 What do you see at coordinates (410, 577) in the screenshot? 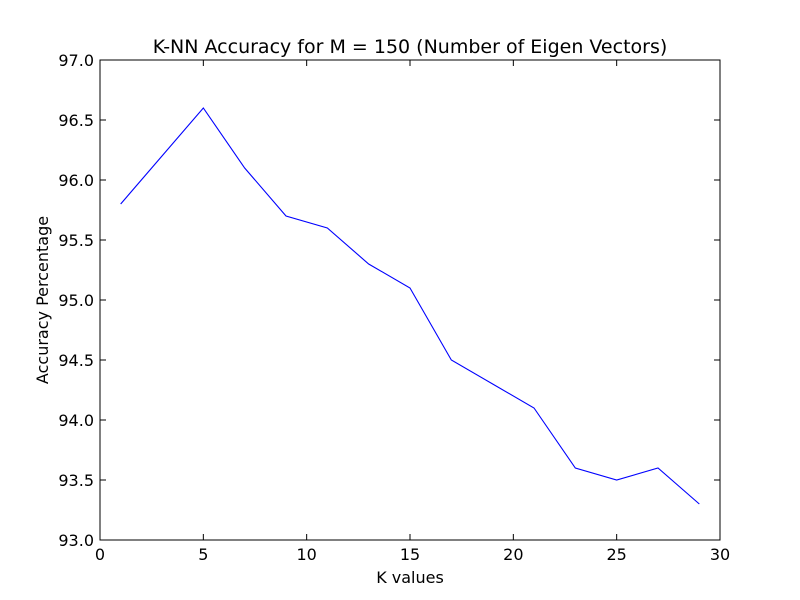
I see `x-axis-label: K values` at bounding box center [410, 577].